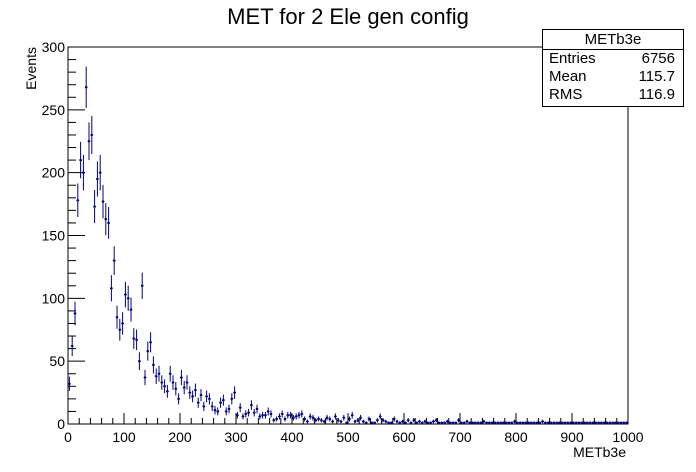 This screenshot has height=472, width=696. What do you see at coordinates (57, 361) in the screenshot?
I see `y-tick-label: 50` at bounding box center [57, 361].